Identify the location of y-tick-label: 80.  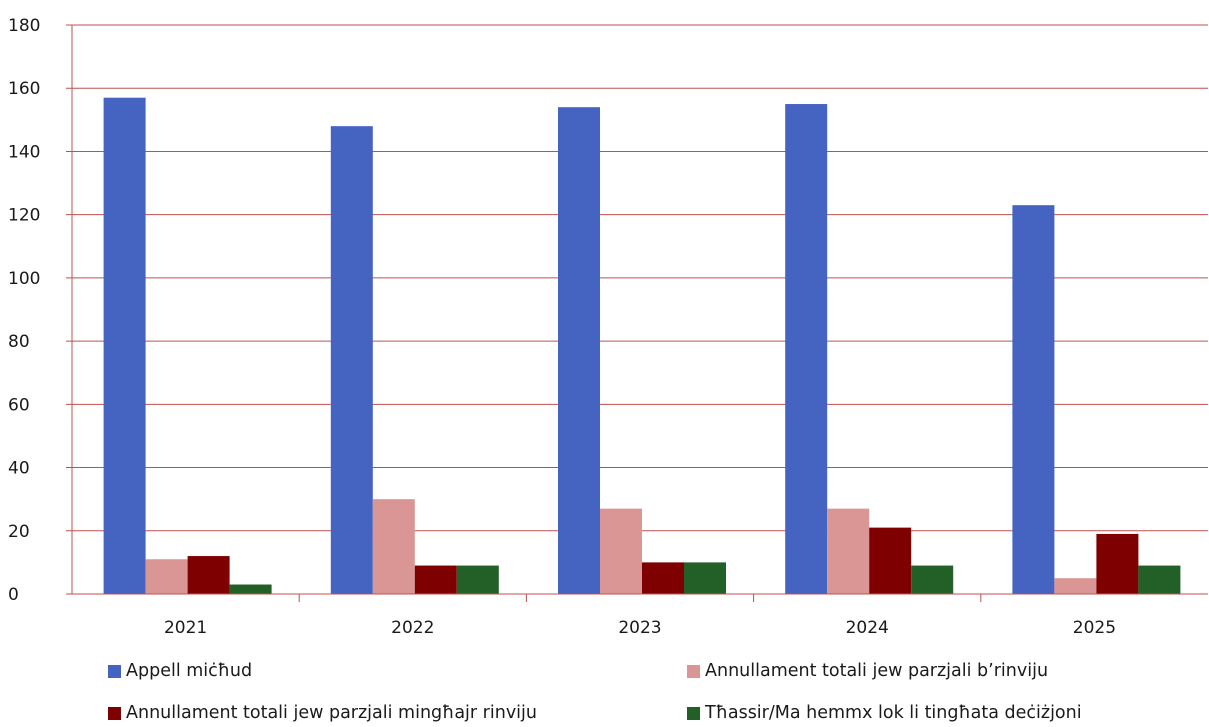
(19, 342).